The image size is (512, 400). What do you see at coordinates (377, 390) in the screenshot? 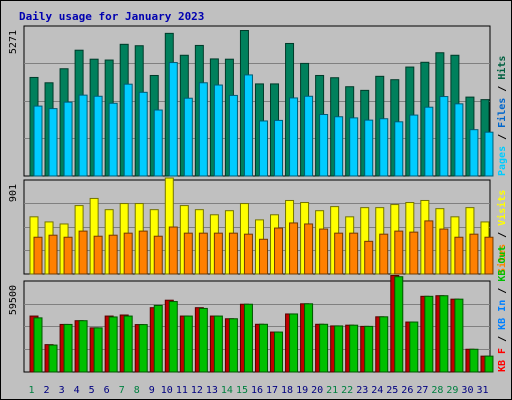
I see `x-tick-label: 24` at bounding box center [377, 390].